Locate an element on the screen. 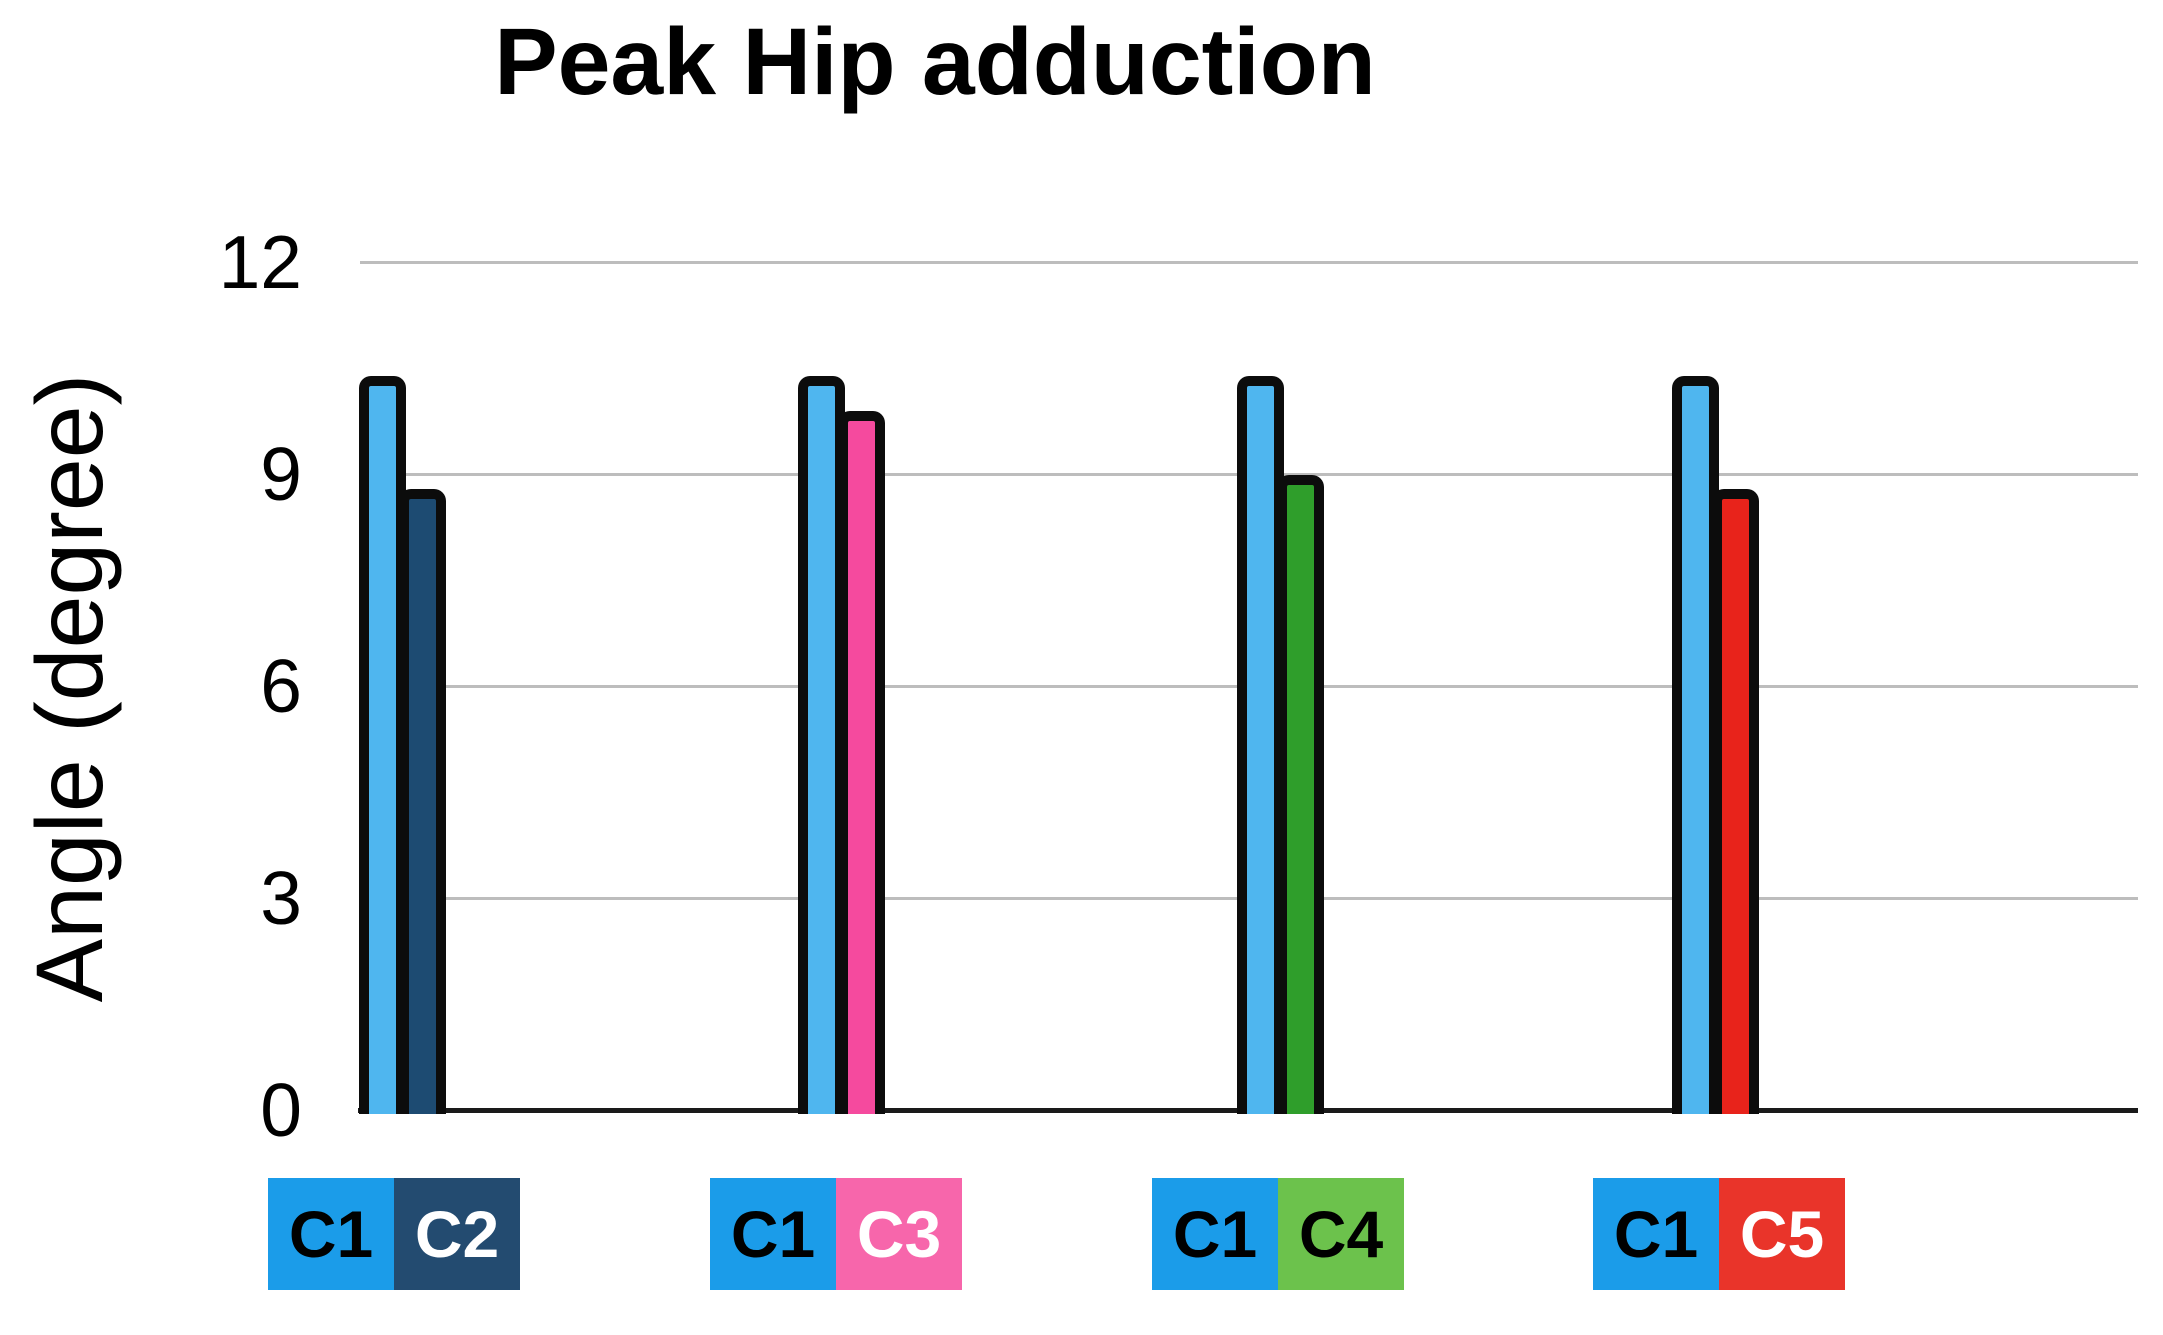 The height and width of the screenshot is (1335, 2163). legend-cell-c3: C3 is located at coordinates (899, 1234).